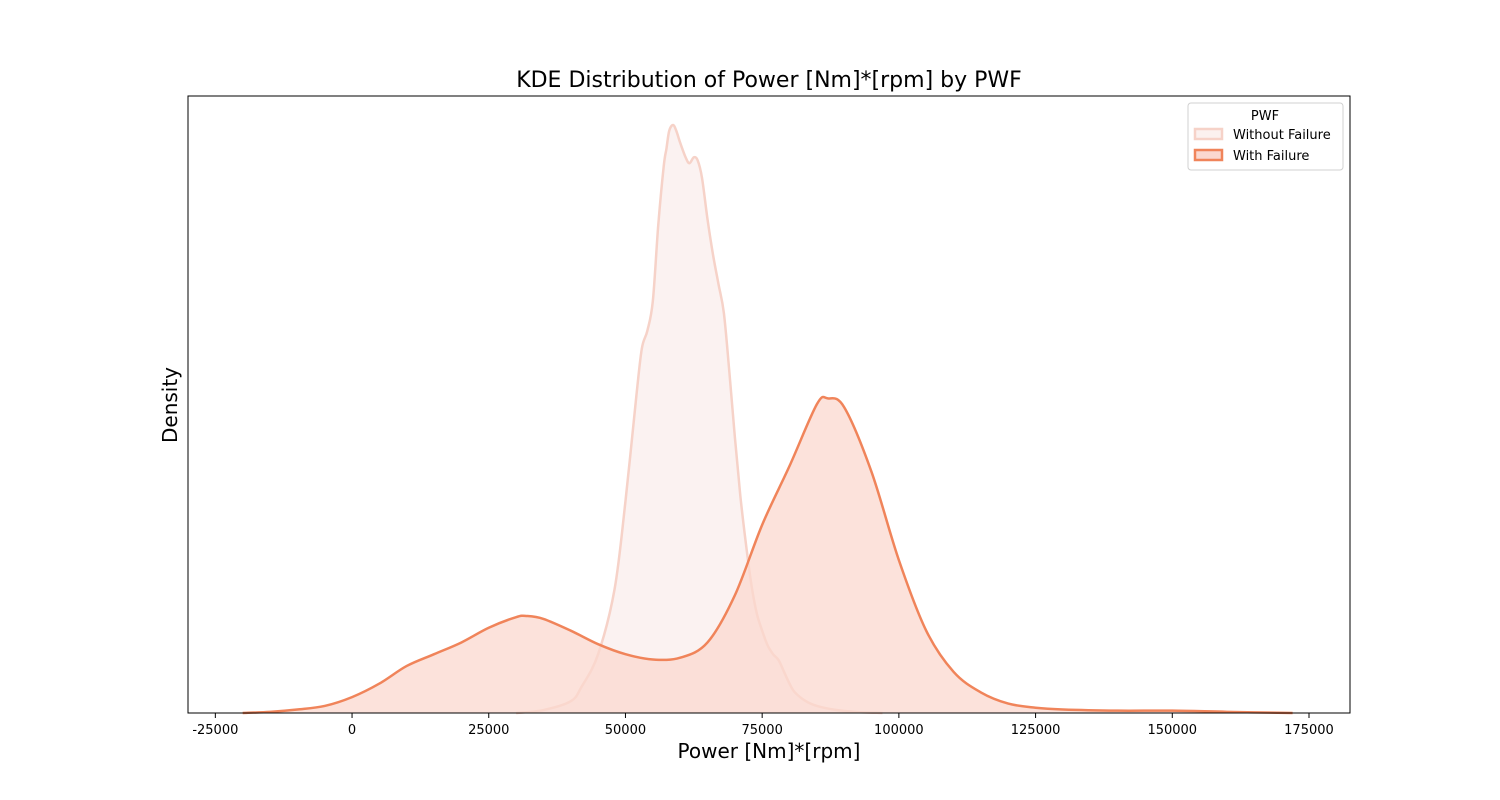  Describe the element at coordinates (1271, 156) in the screenshot. I see `legend-label: With Failure` at that location.